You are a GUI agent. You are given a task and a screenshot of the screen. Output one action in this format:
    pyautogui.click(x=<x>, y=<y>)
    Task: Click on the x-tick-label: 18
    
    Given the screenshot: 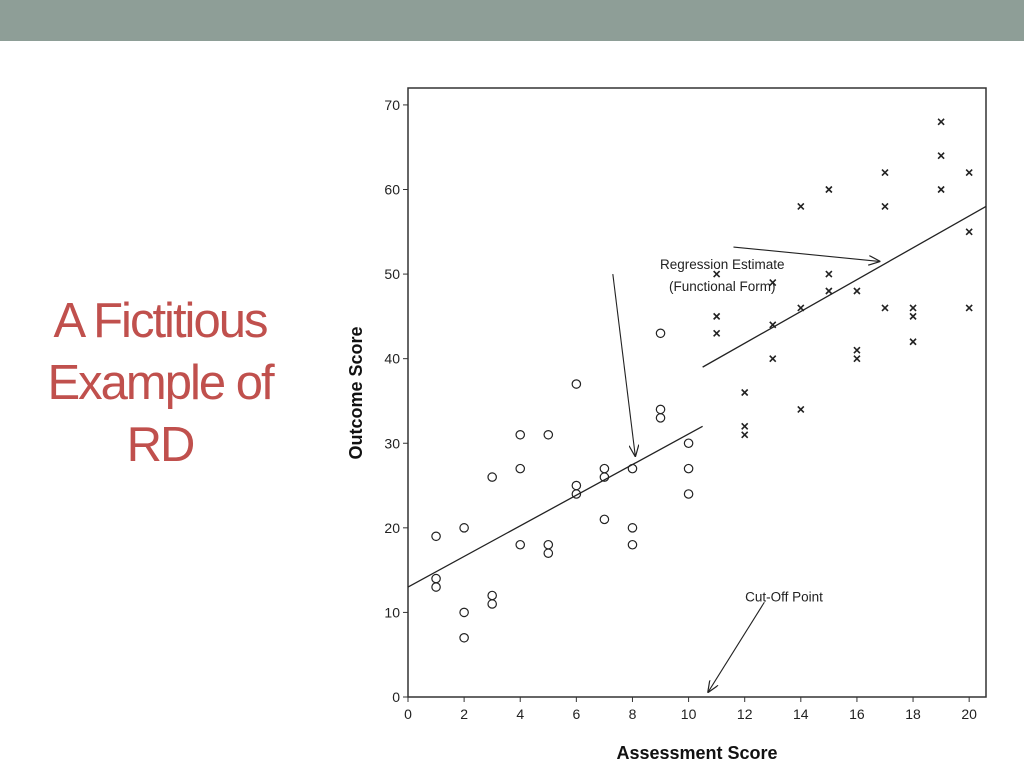 What is the action you would take?
    pyautogui.click(x=913, y=714)
    